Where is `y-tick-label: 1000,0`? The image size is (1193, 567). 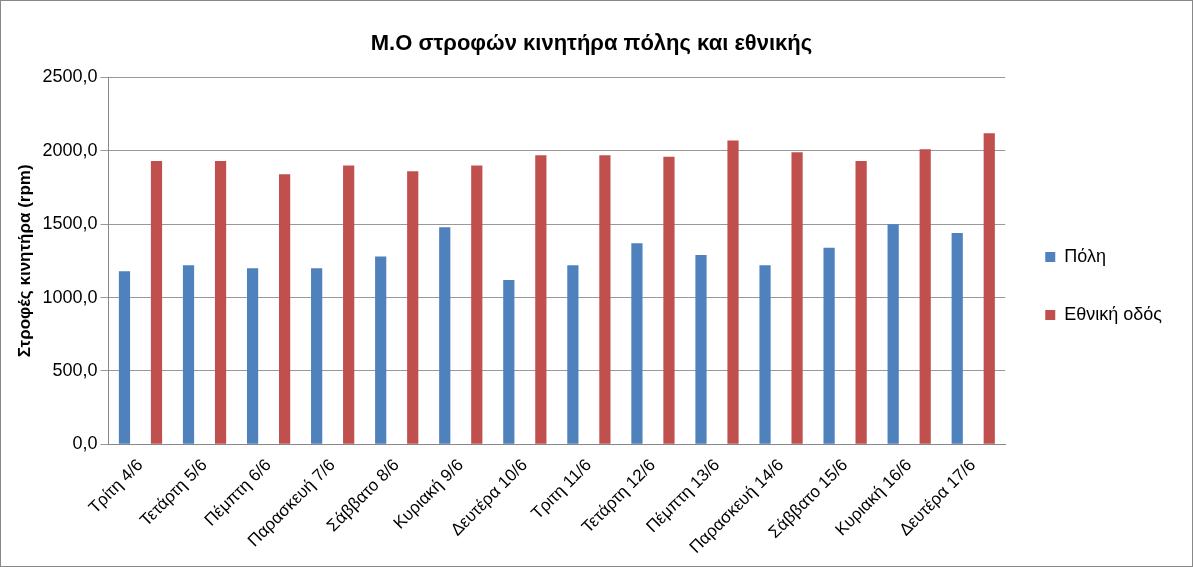 y-tick-label: 1000,0 is located at coordinates (70, 296).